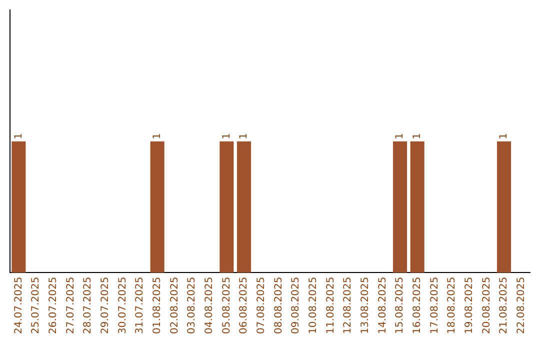  What do you see at coordinates (417, 305) in the screenshot?
I see `x-tick-label: 16.08.2025` at bounding box center [417, 305].